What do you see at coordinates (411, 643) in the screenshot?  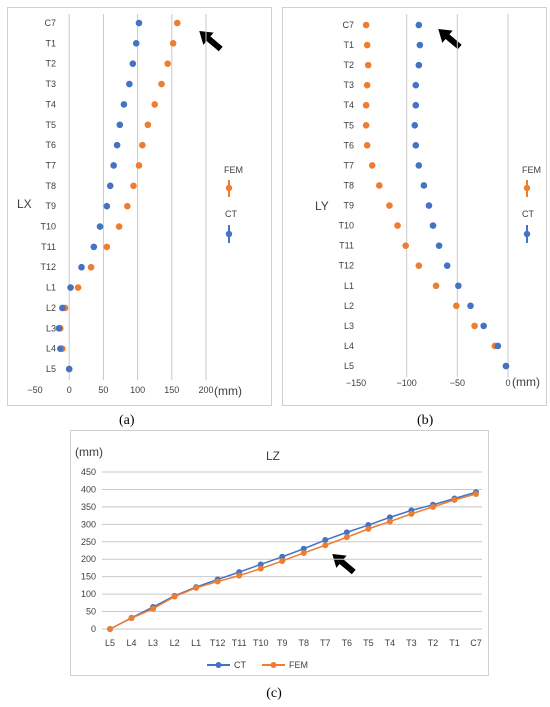 I see `panel-c-x-tick-label: T3` at bounding box center [411, 643].